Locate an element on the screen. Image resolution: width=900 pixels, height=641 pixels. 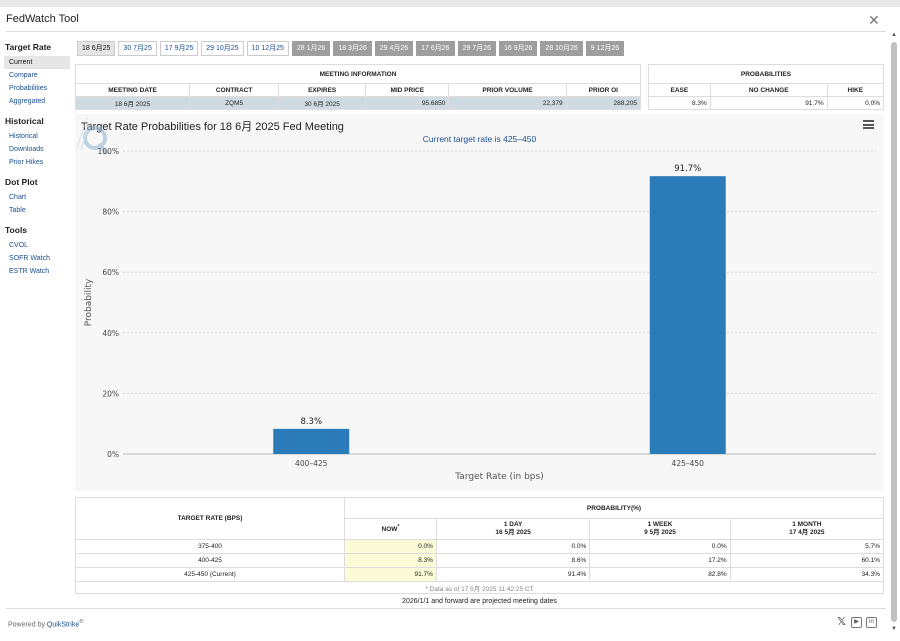
meeting-info-cell: 18 6月 2025 is located at coordinates (132, 103).